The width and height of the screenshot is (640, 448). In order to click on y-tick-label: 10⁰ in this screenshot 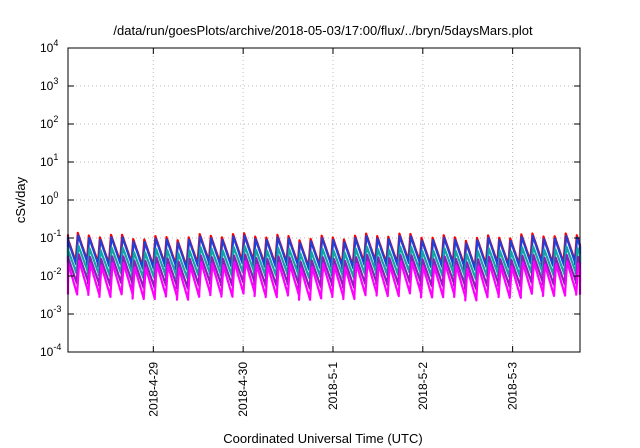, I will do `click(49, 198)`.